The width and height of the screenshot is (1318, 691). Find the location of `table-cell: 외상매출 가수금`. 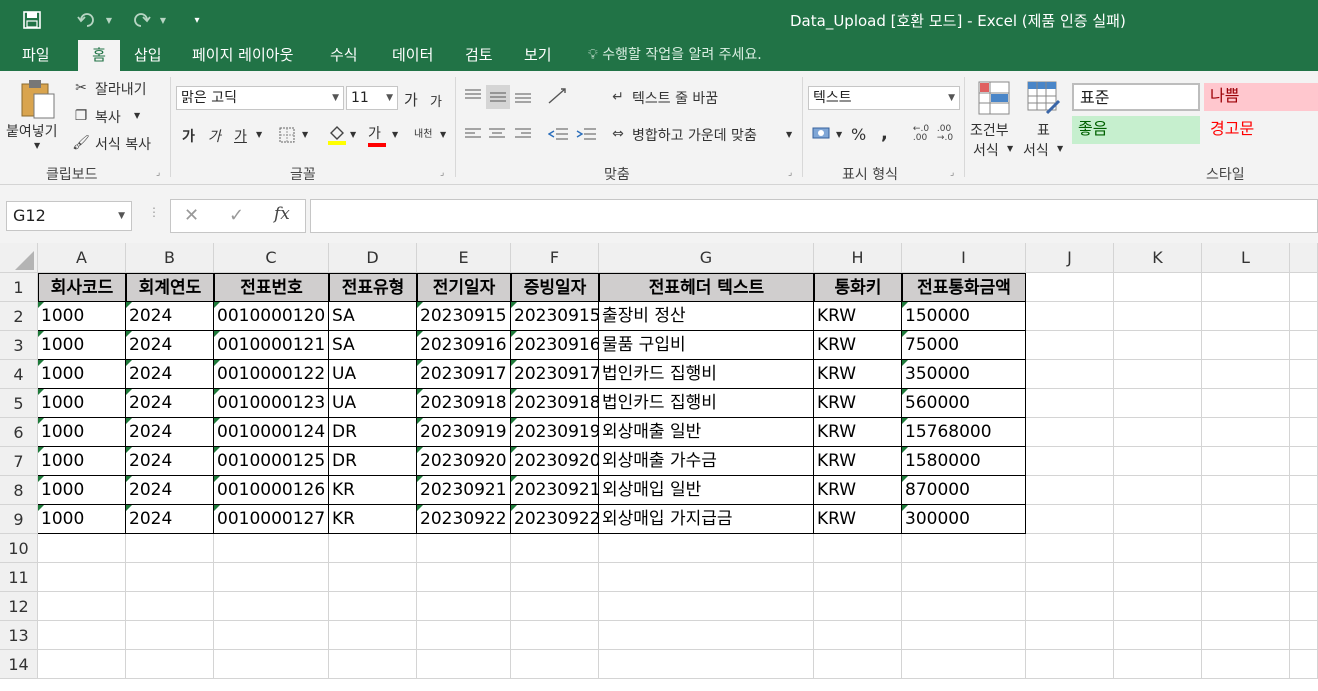

table-cell: 외상매출 가수금 is located at coordinates (706, 461).